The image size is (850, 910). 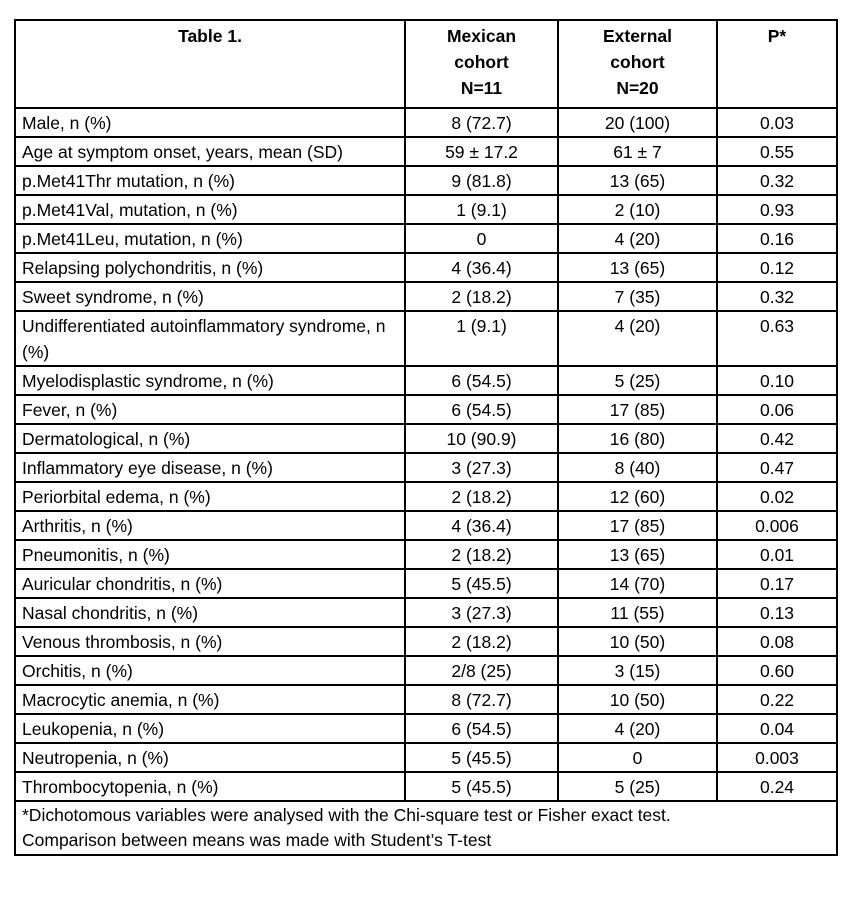 I want to click on mexican-cohort-value: 2/8 (25), so click(x=481, y=670).